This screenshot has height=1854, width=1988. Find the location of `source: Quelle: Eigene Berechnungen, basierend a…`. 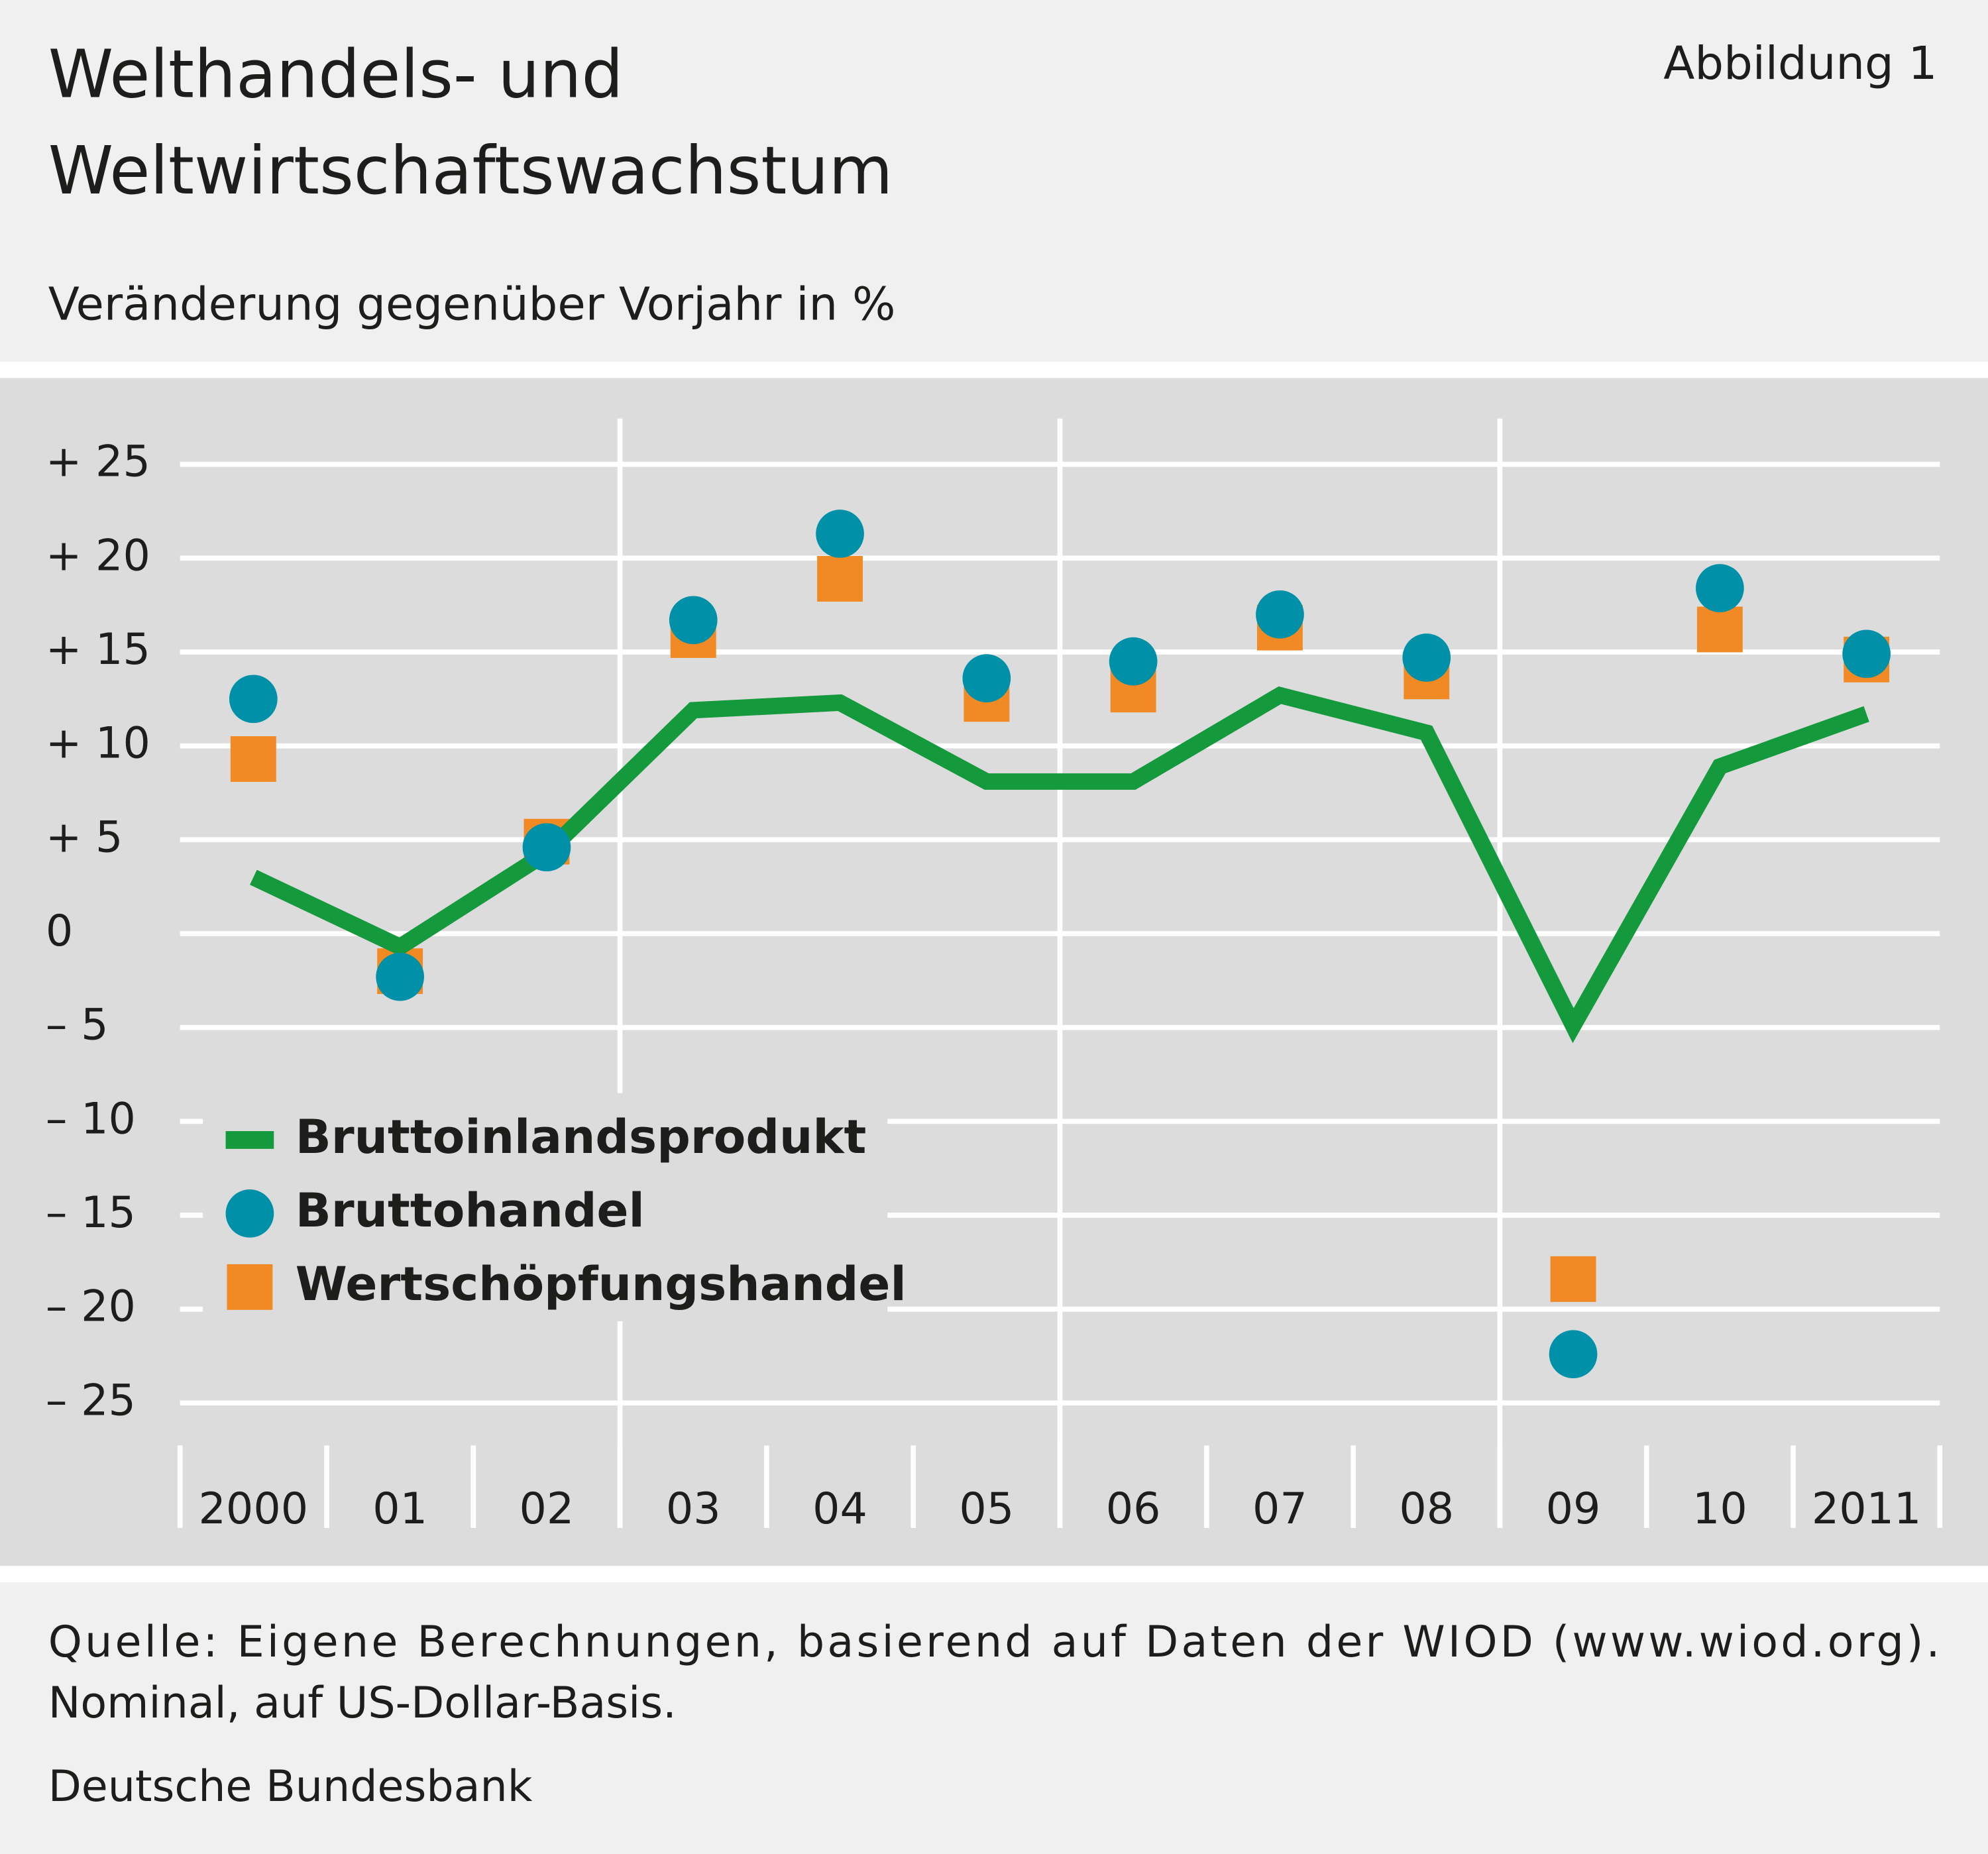

source: Quelle: Eigene Berechnungen, basierend a… is located at coordinates (994, 1642).